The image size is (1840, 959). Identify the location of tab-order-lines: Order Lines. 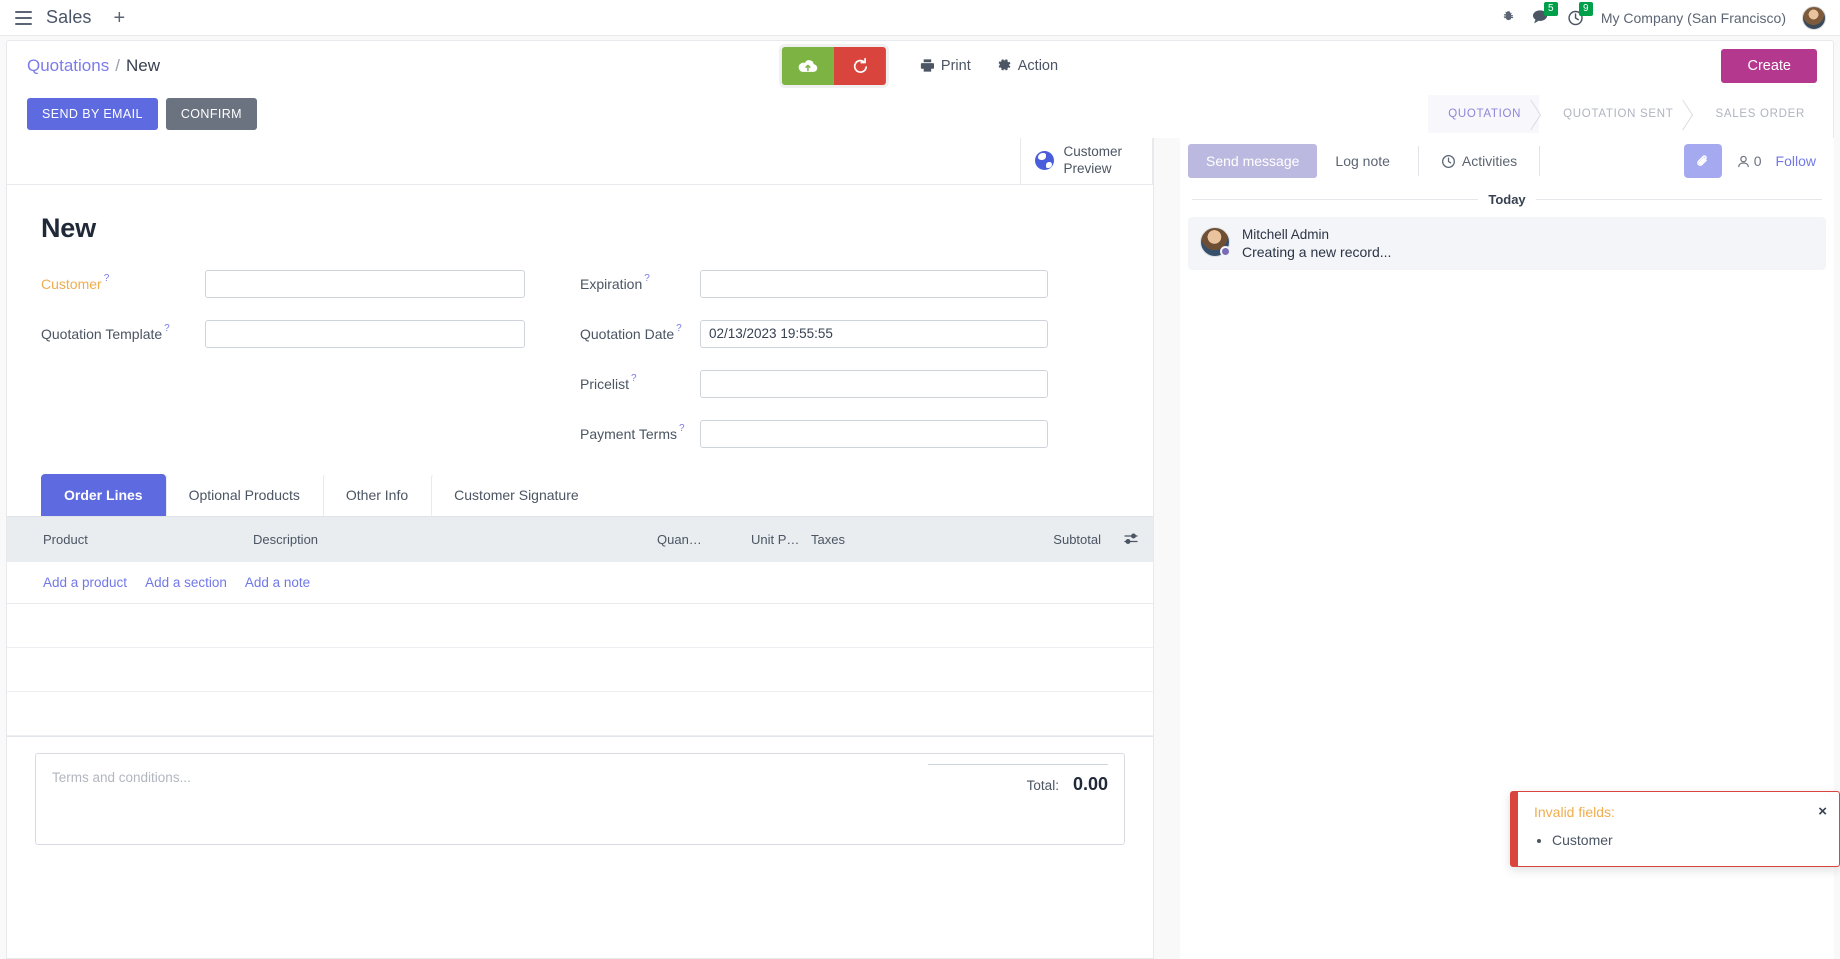
(103, 494).